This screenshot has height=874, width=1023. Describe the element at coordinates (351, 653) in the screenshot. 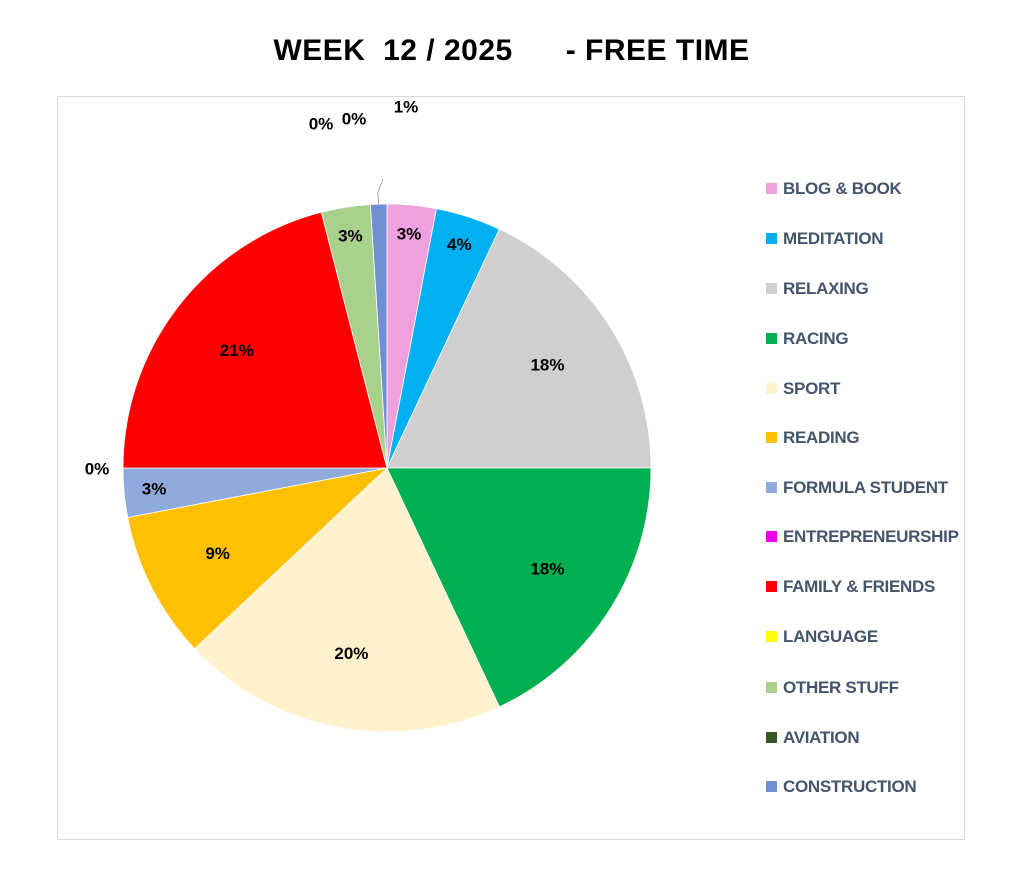

I see `data-label-sport: 20%` at that location.